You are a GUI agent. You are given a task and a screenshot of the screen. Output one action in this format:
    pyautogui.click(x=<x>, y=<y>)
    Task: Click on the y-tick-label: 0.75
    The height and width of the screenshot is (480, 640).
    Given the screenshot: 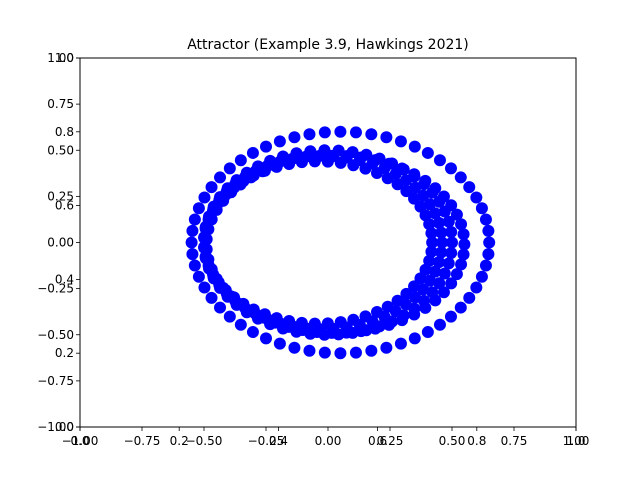 What is the action you would take?
    pyautogui.click(x=60, y=104)
    